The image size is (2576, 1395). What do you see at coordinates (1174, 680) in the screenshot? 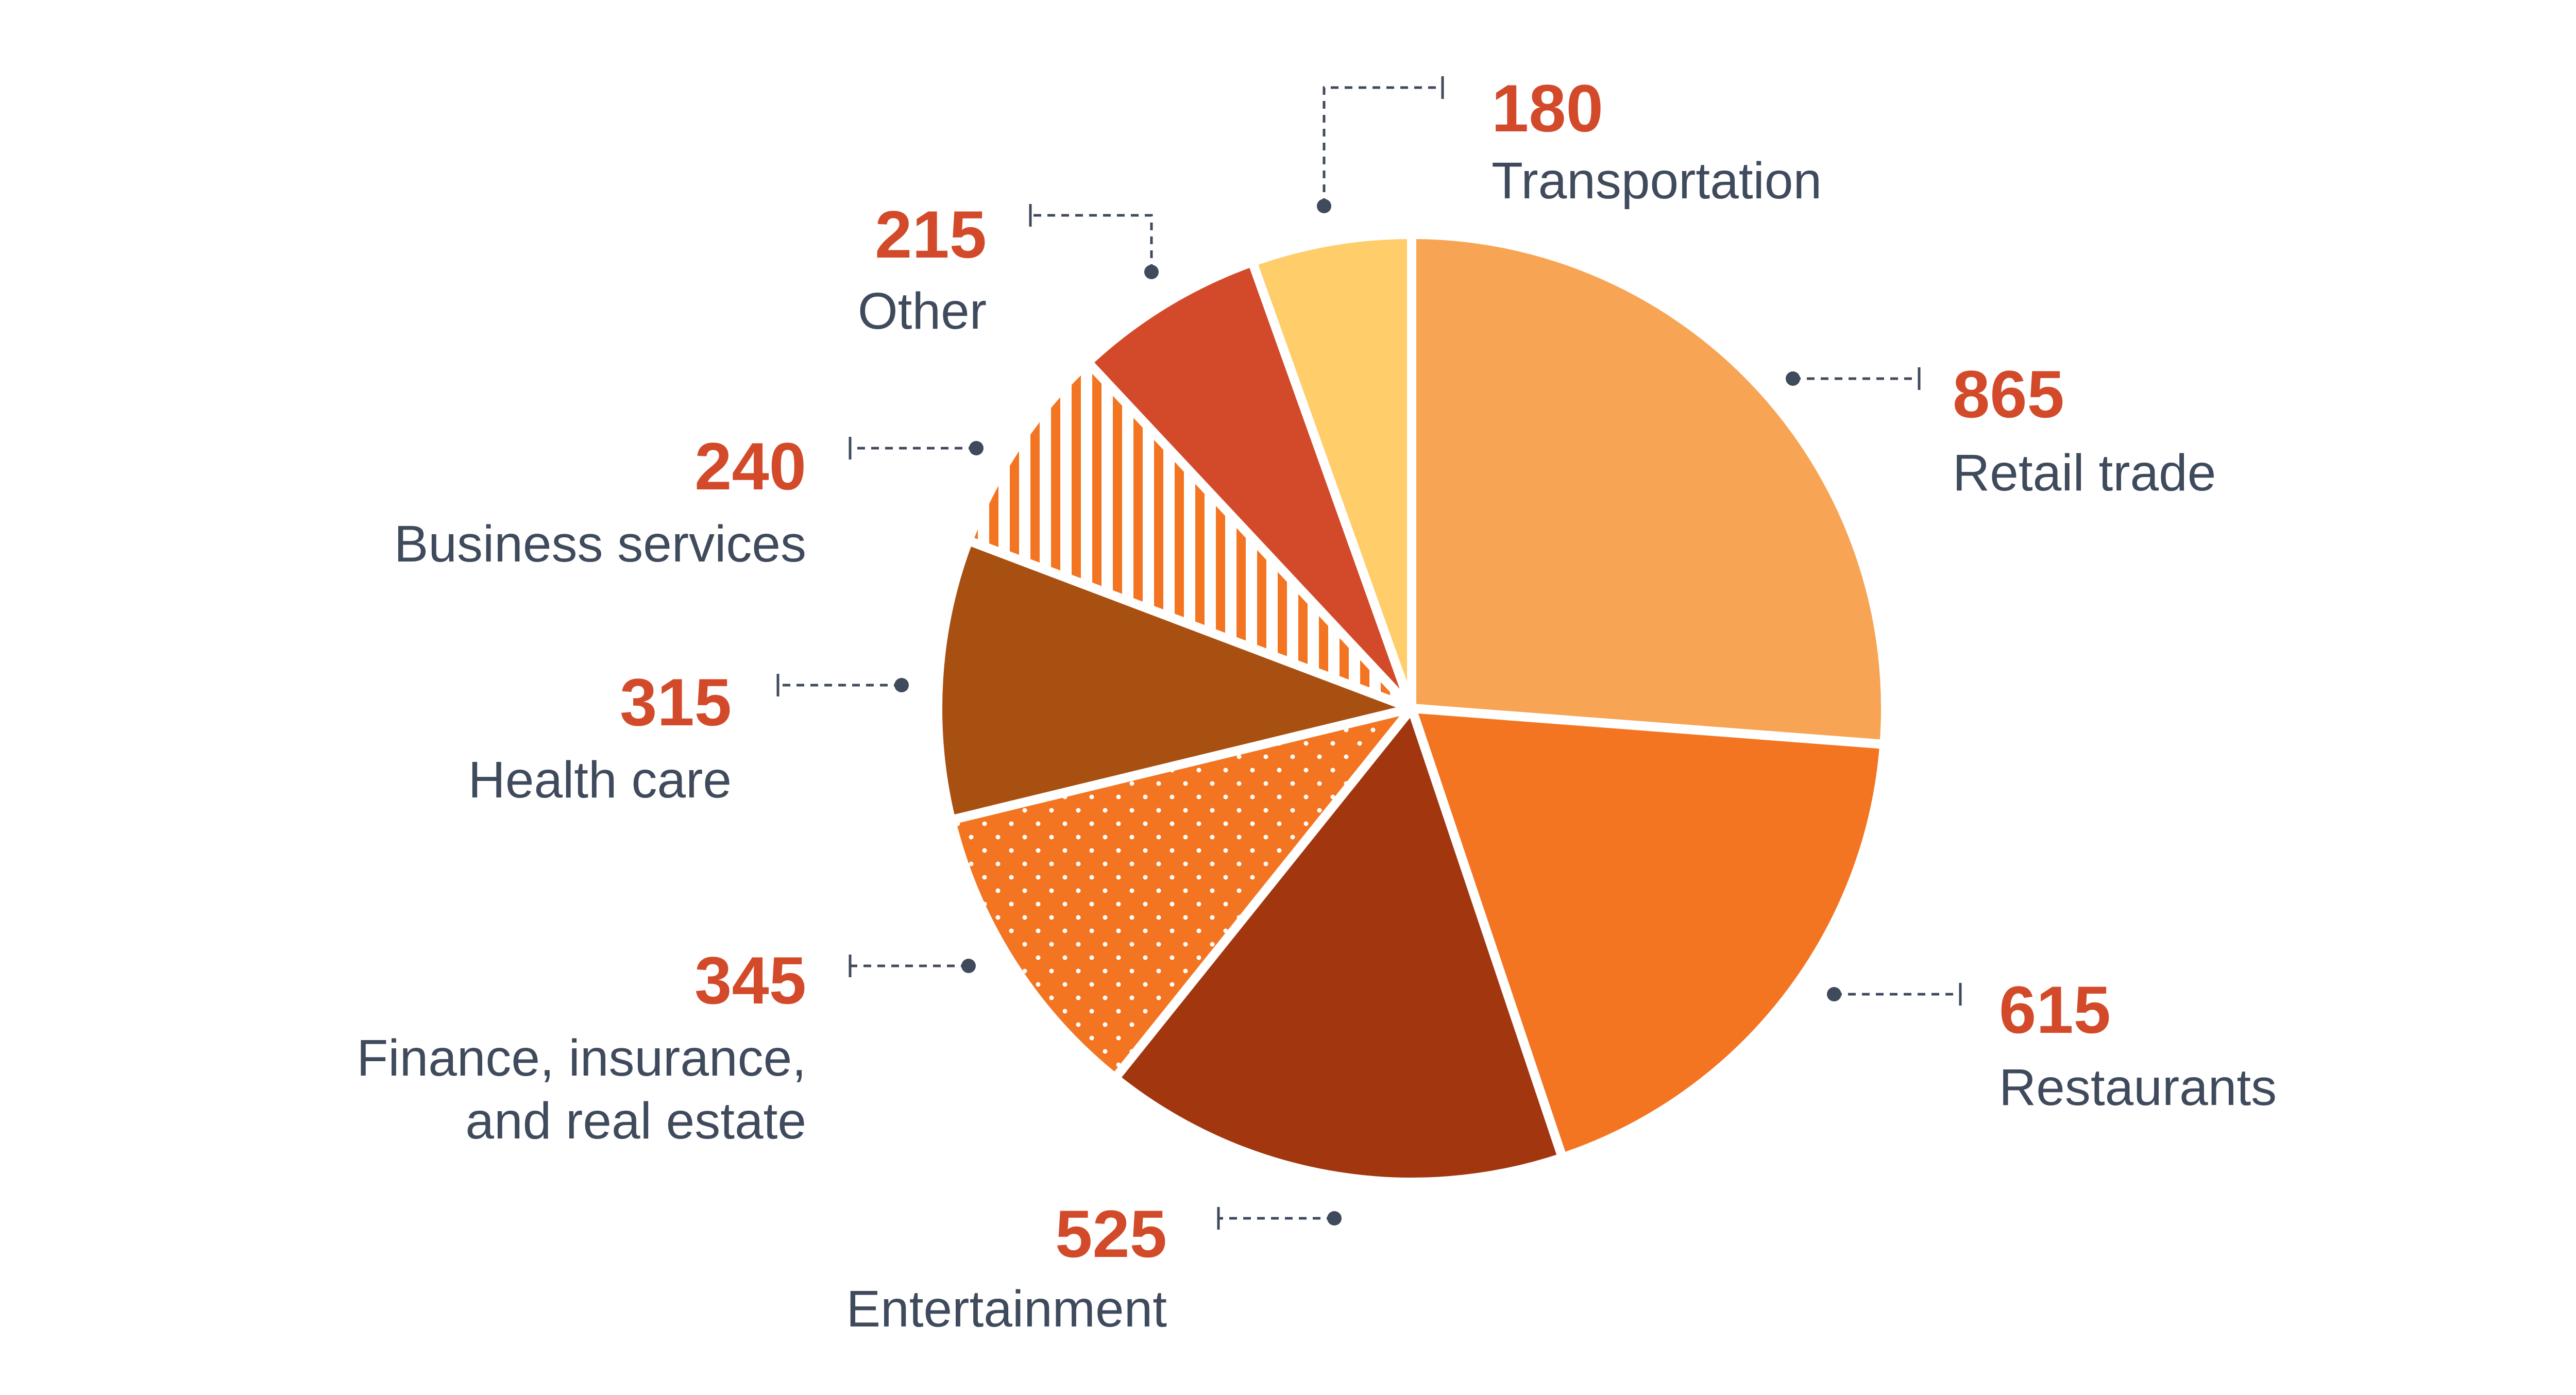
I see `pie-slice-health-care` at bounding box center [1174, 680].